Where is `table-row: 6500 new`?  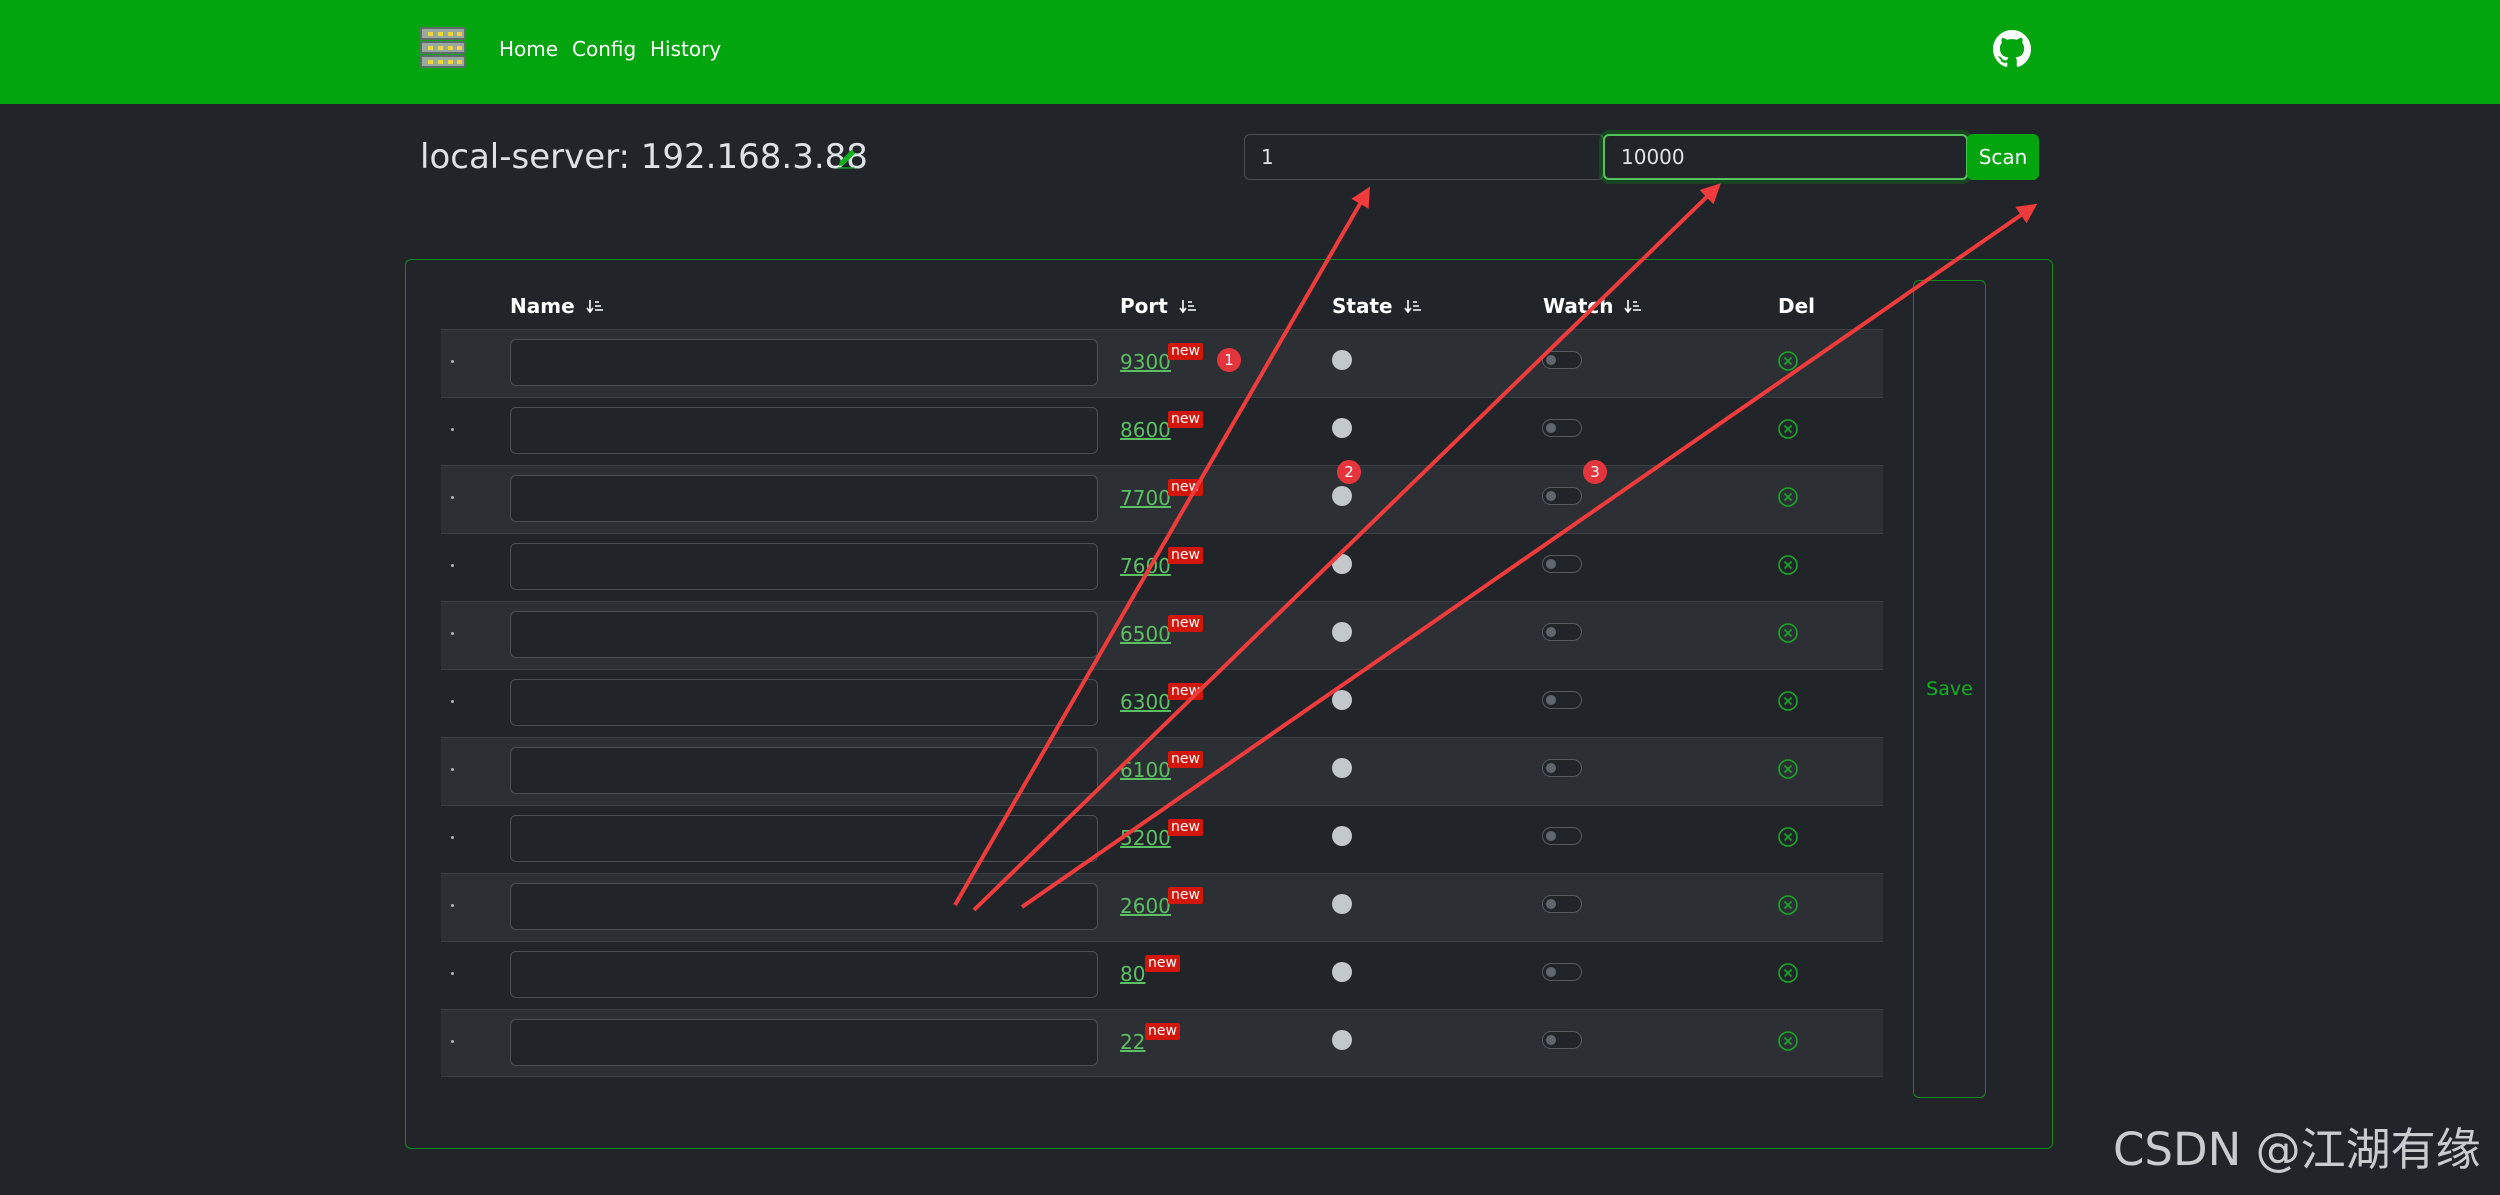 table-row: 6500 new is located at coordinates (1162, 635).